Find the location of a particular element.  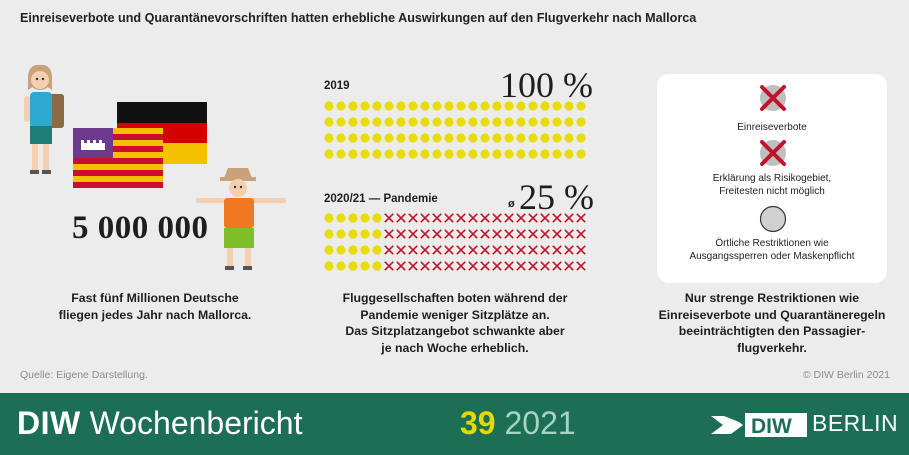

traveler-man-illustration is located at coordinates (241, 219).